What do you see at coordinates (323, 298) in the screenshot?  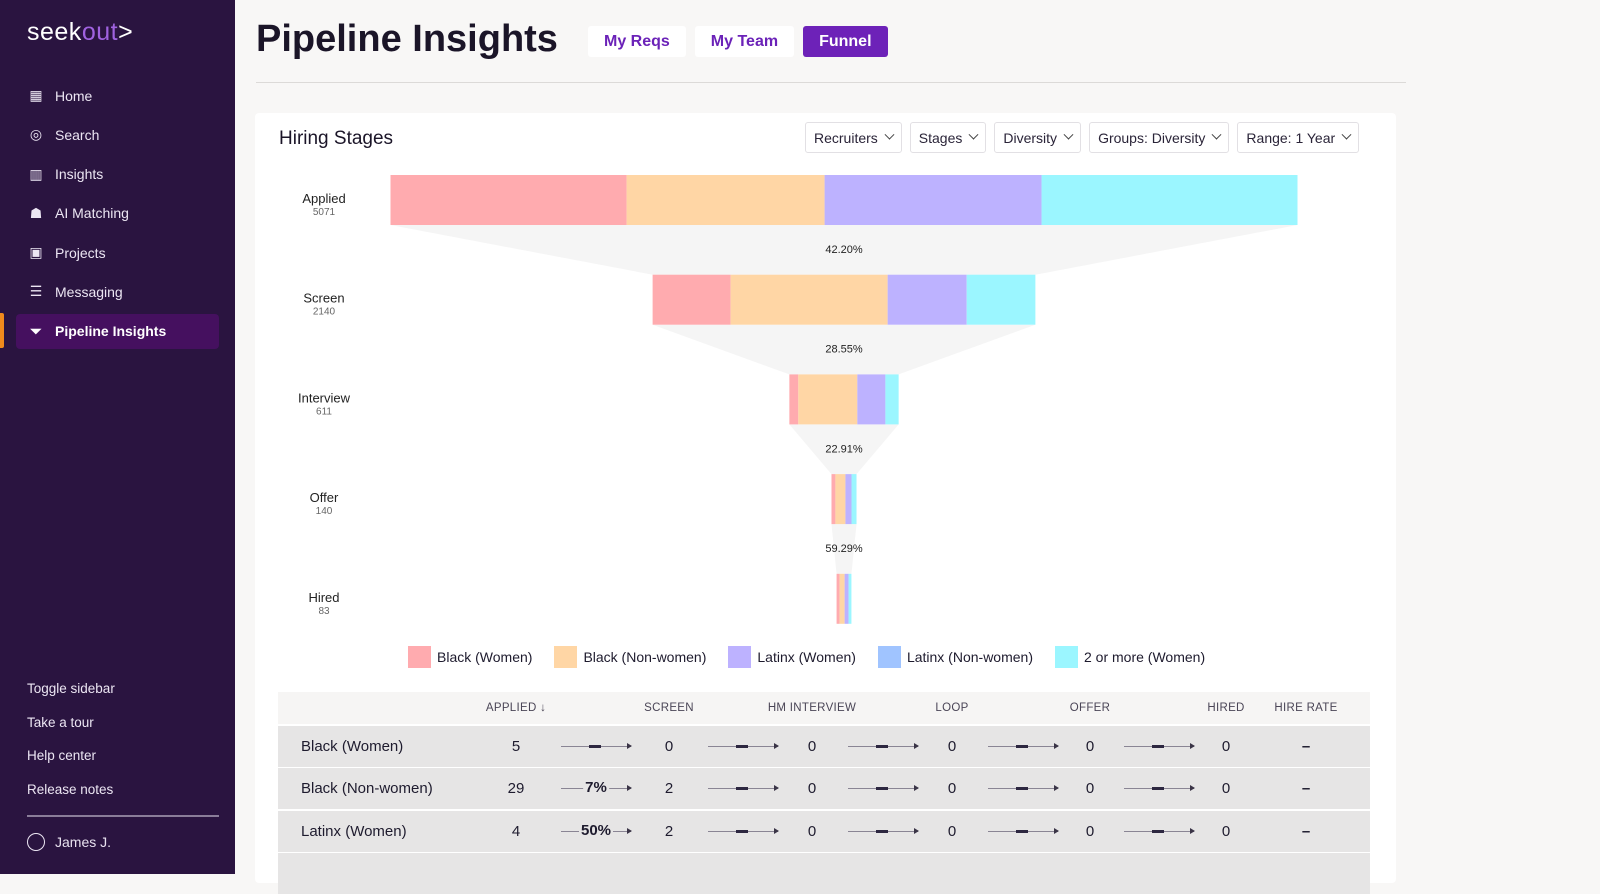 I see `stage-label: Screen` at bounding box center [323, 298].